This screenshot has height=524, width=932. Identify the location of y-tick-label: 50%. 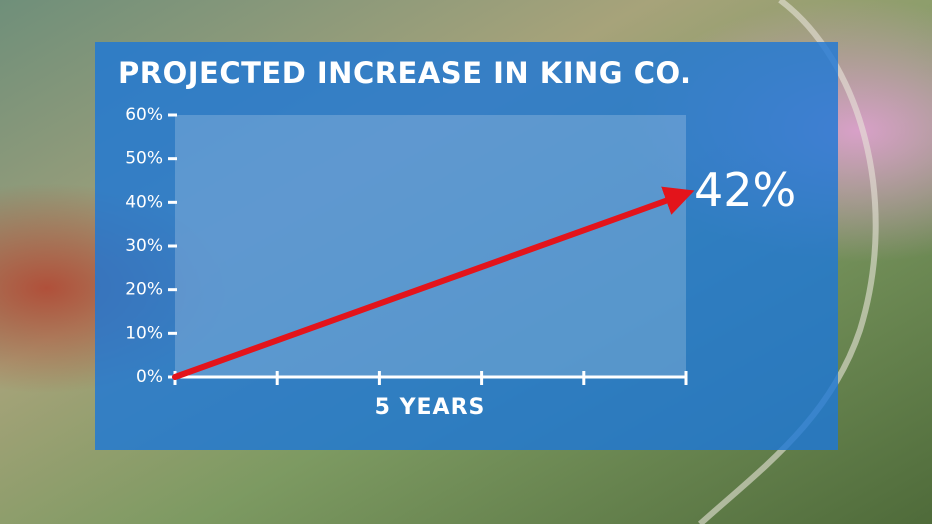
(144, 159).